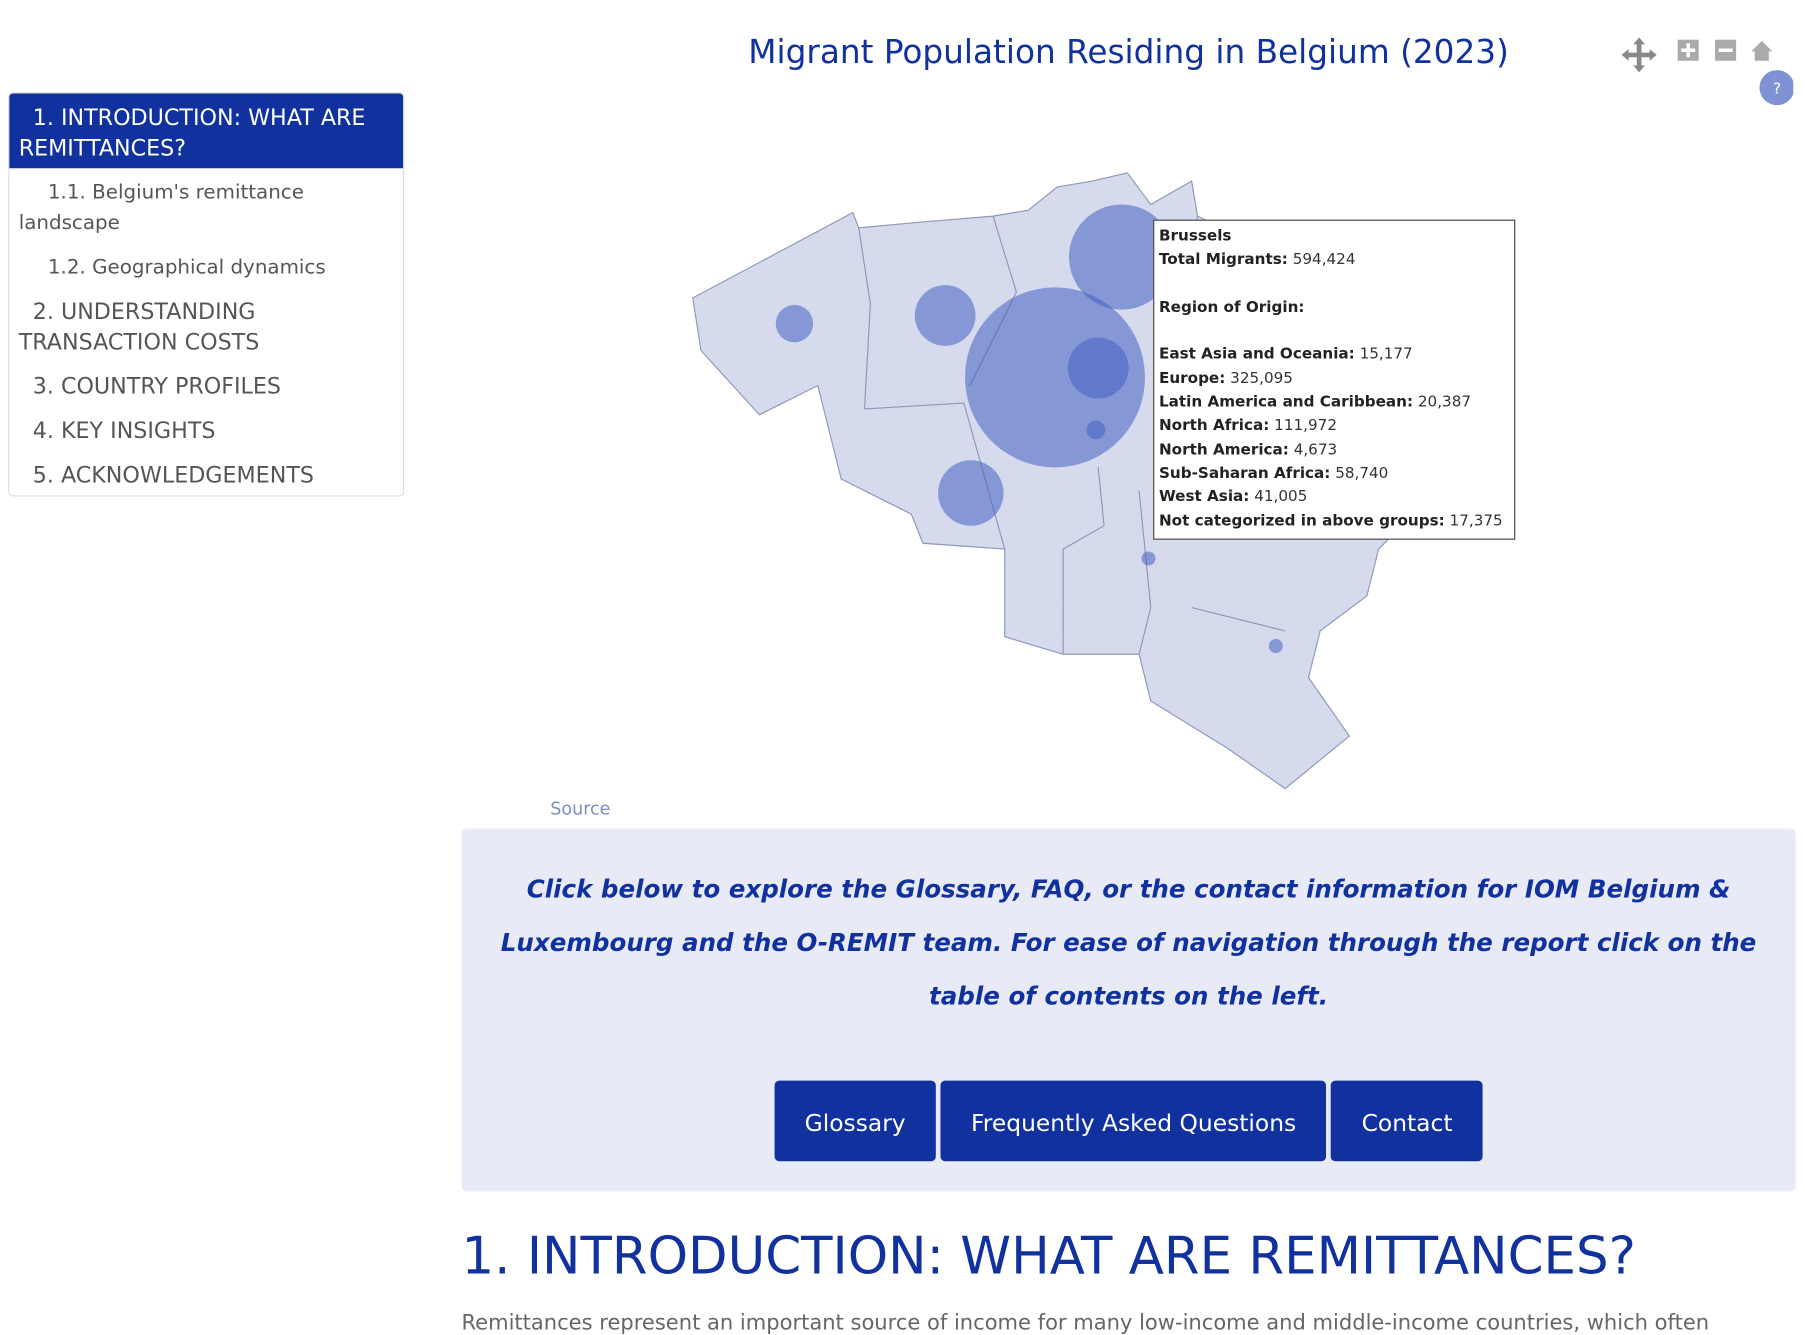  I want to click on tooltip-line: Total Migrants: 594,424, so click(1334, 261).